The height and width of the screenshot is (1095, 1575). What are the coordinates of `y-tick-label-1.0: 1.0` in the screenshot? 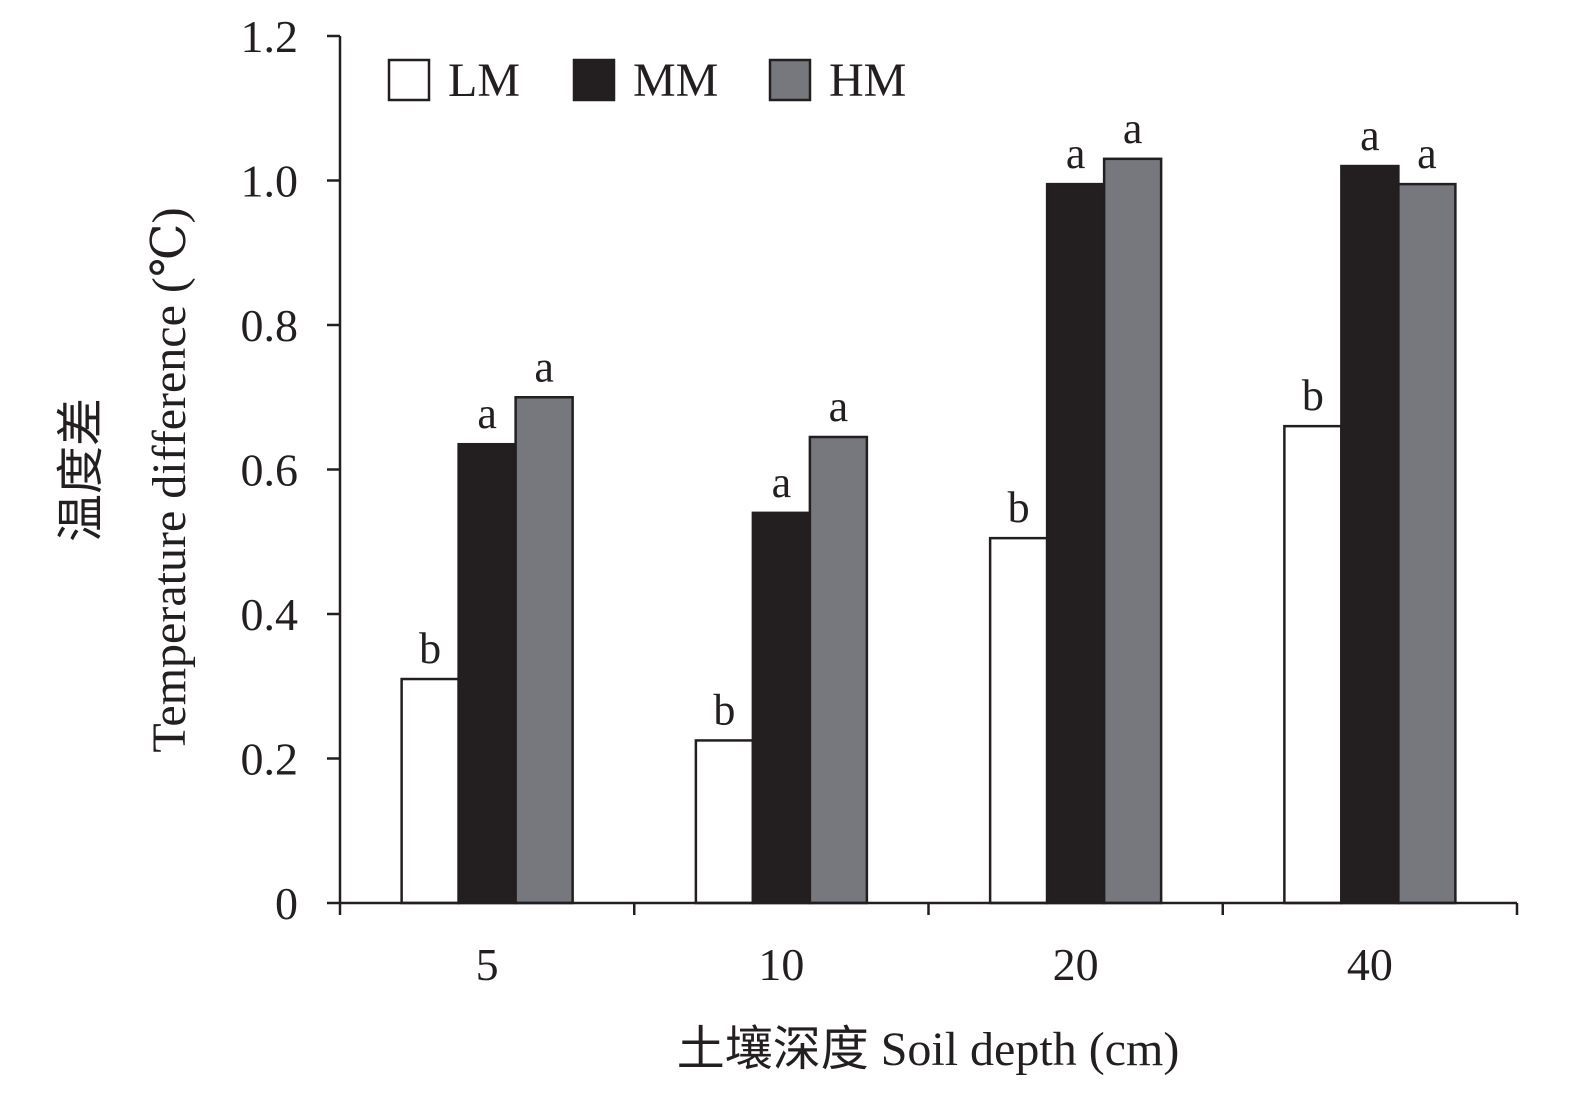 It's located at (270, 181).